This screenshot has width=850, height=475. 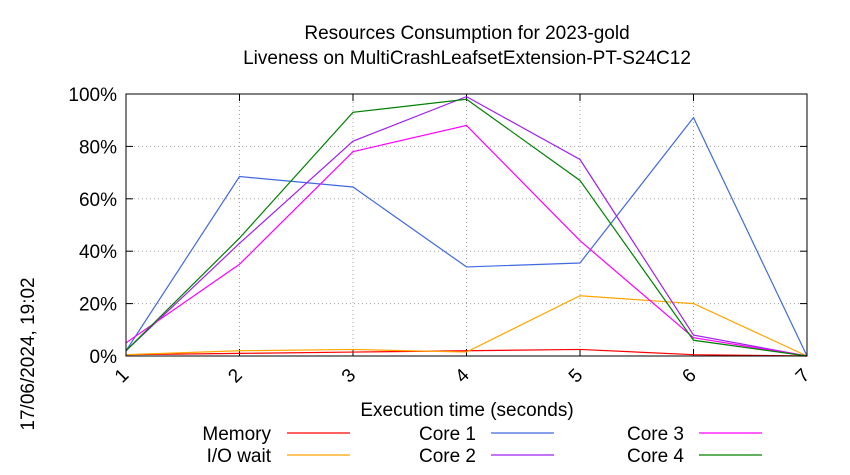 What do you see at coordinates (462, 376) in the screenshot?
I see `x-tick-label: 4` at bounding box center [462, 376].